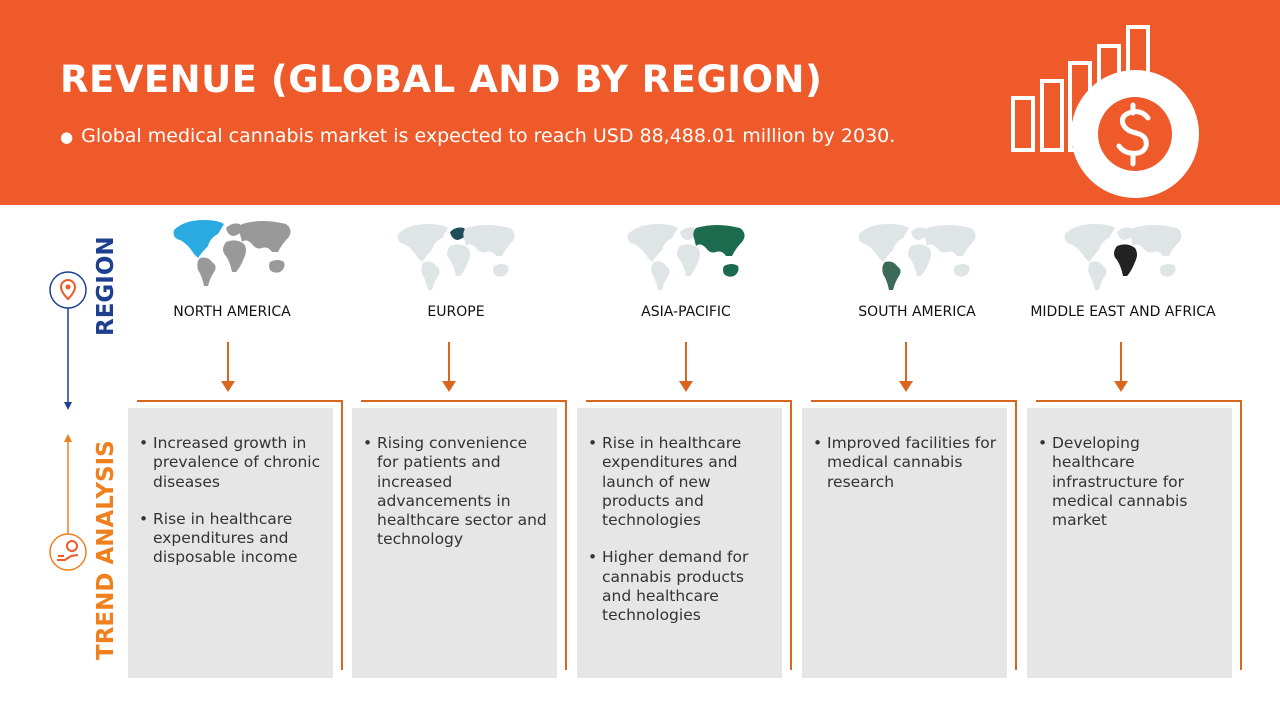 The height and width of the screenshot is (720, 1280). Describe the element at coordinates (686, 312) in the screenshot. I see `region-name: ASIA-PACIFIC` at that location.